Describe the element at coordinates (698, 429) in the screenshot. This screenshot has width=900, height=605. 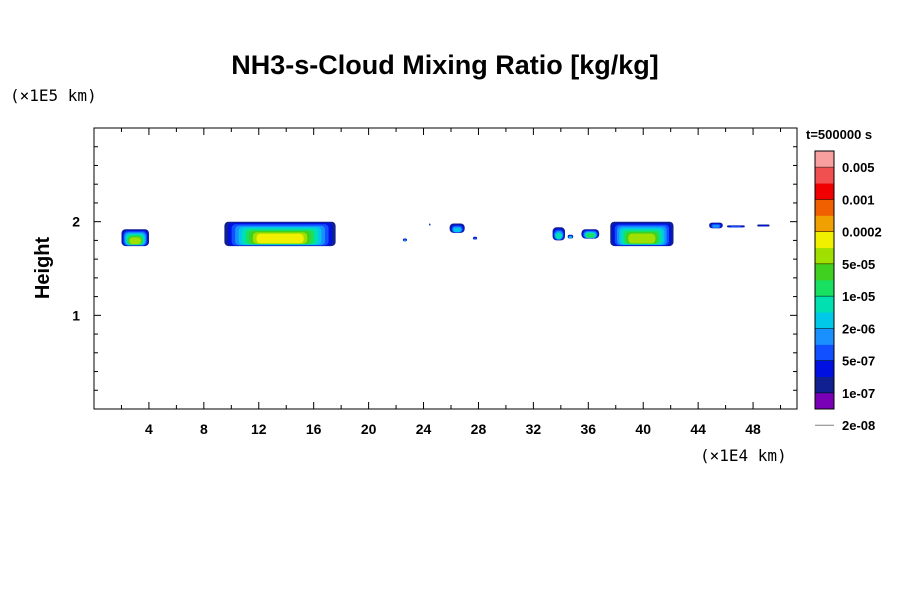
I see `x-tick-label: 44` at that location.